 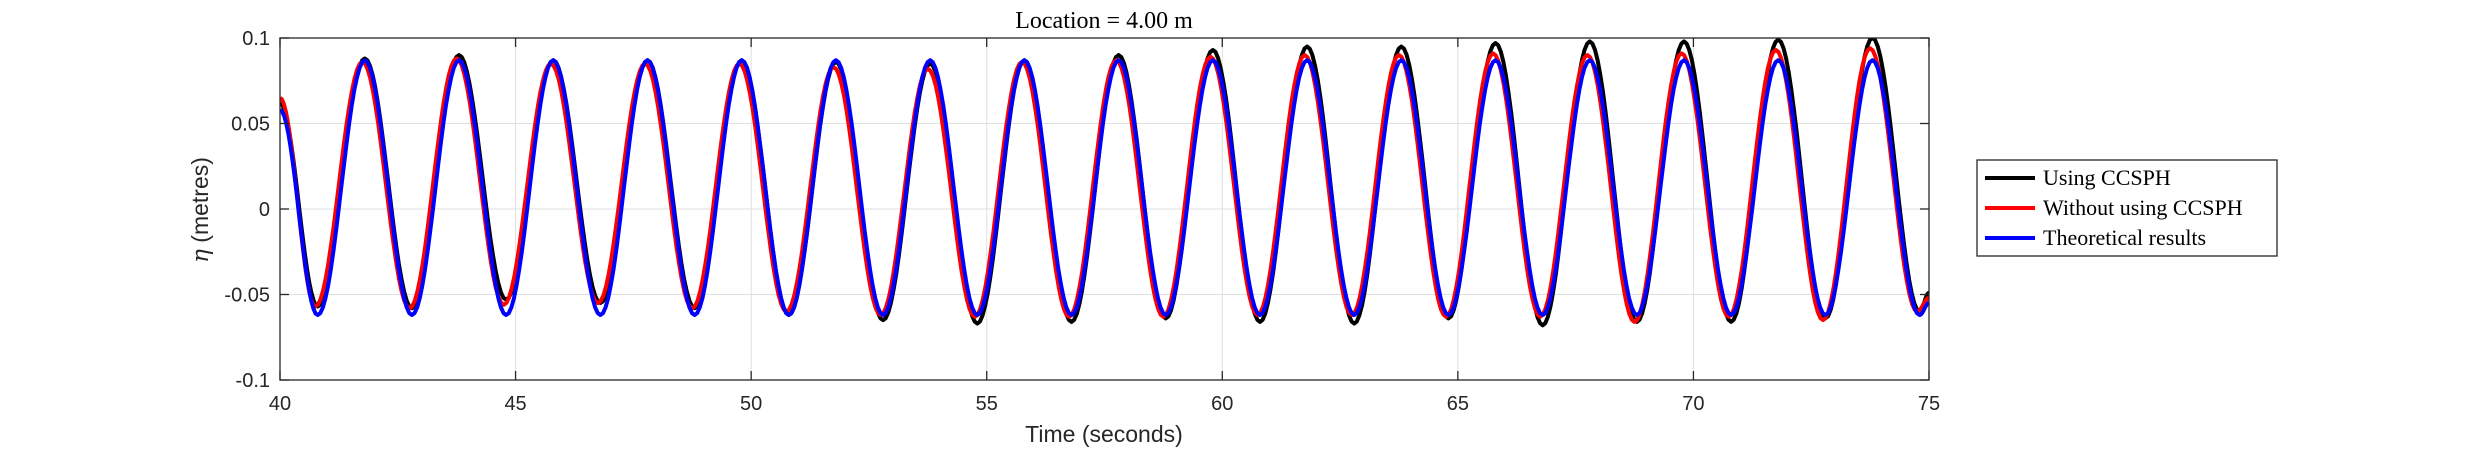 What do you see at coordinates (2124, 237) in the screenshot?
I see `legend-label-3: Theoretical results` at bounding box center [2124, 237].